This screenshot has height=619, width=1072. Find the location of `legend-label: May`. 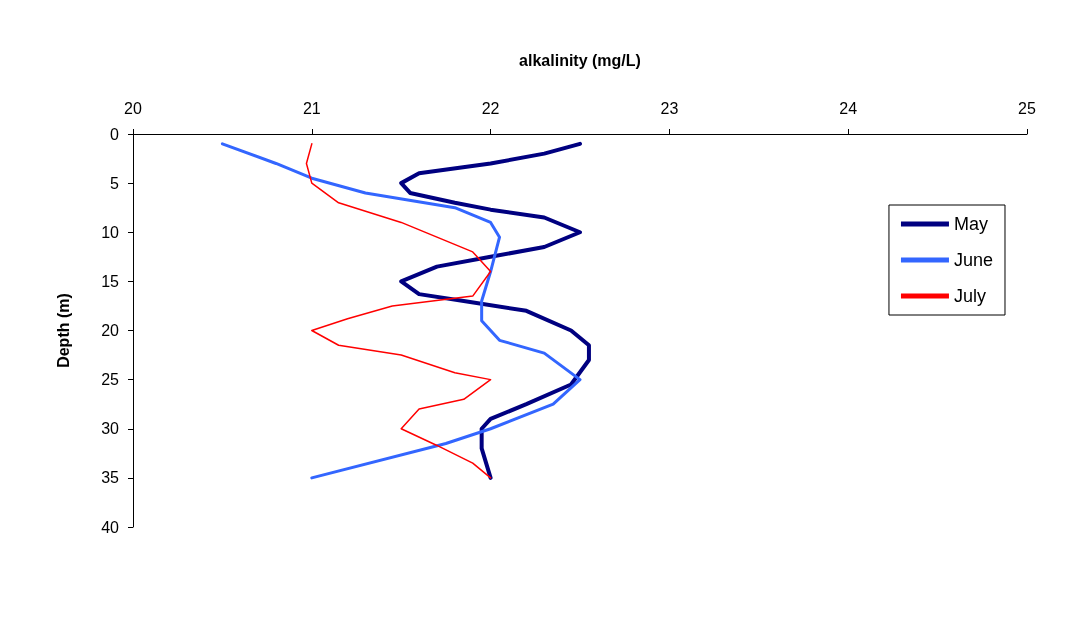

legend-label: May is located at coordinates (970, 224).